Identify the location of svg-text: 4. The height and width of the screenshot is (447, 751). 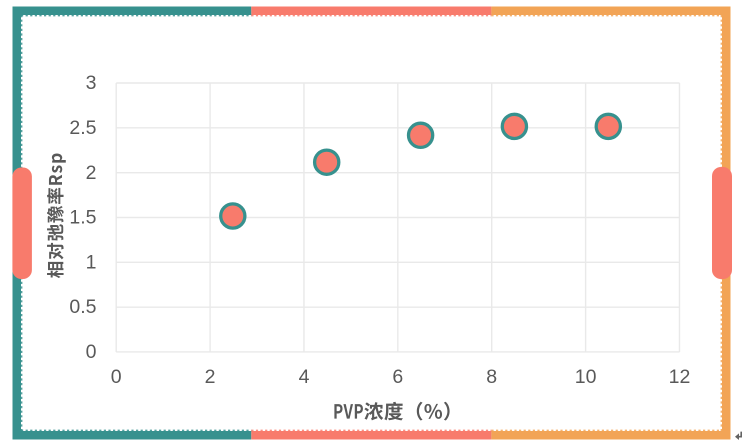
(304, 377).